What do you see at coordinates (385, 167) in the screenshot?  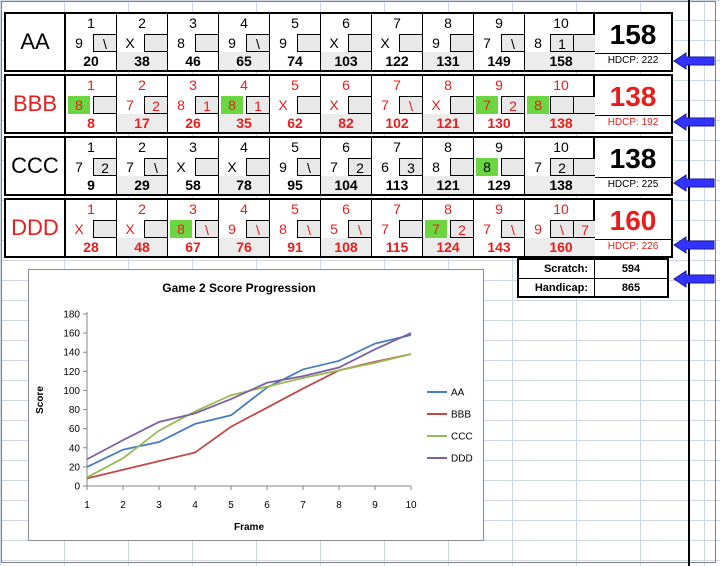 I see `ball-one: 6` at bounding box center [385, 167].